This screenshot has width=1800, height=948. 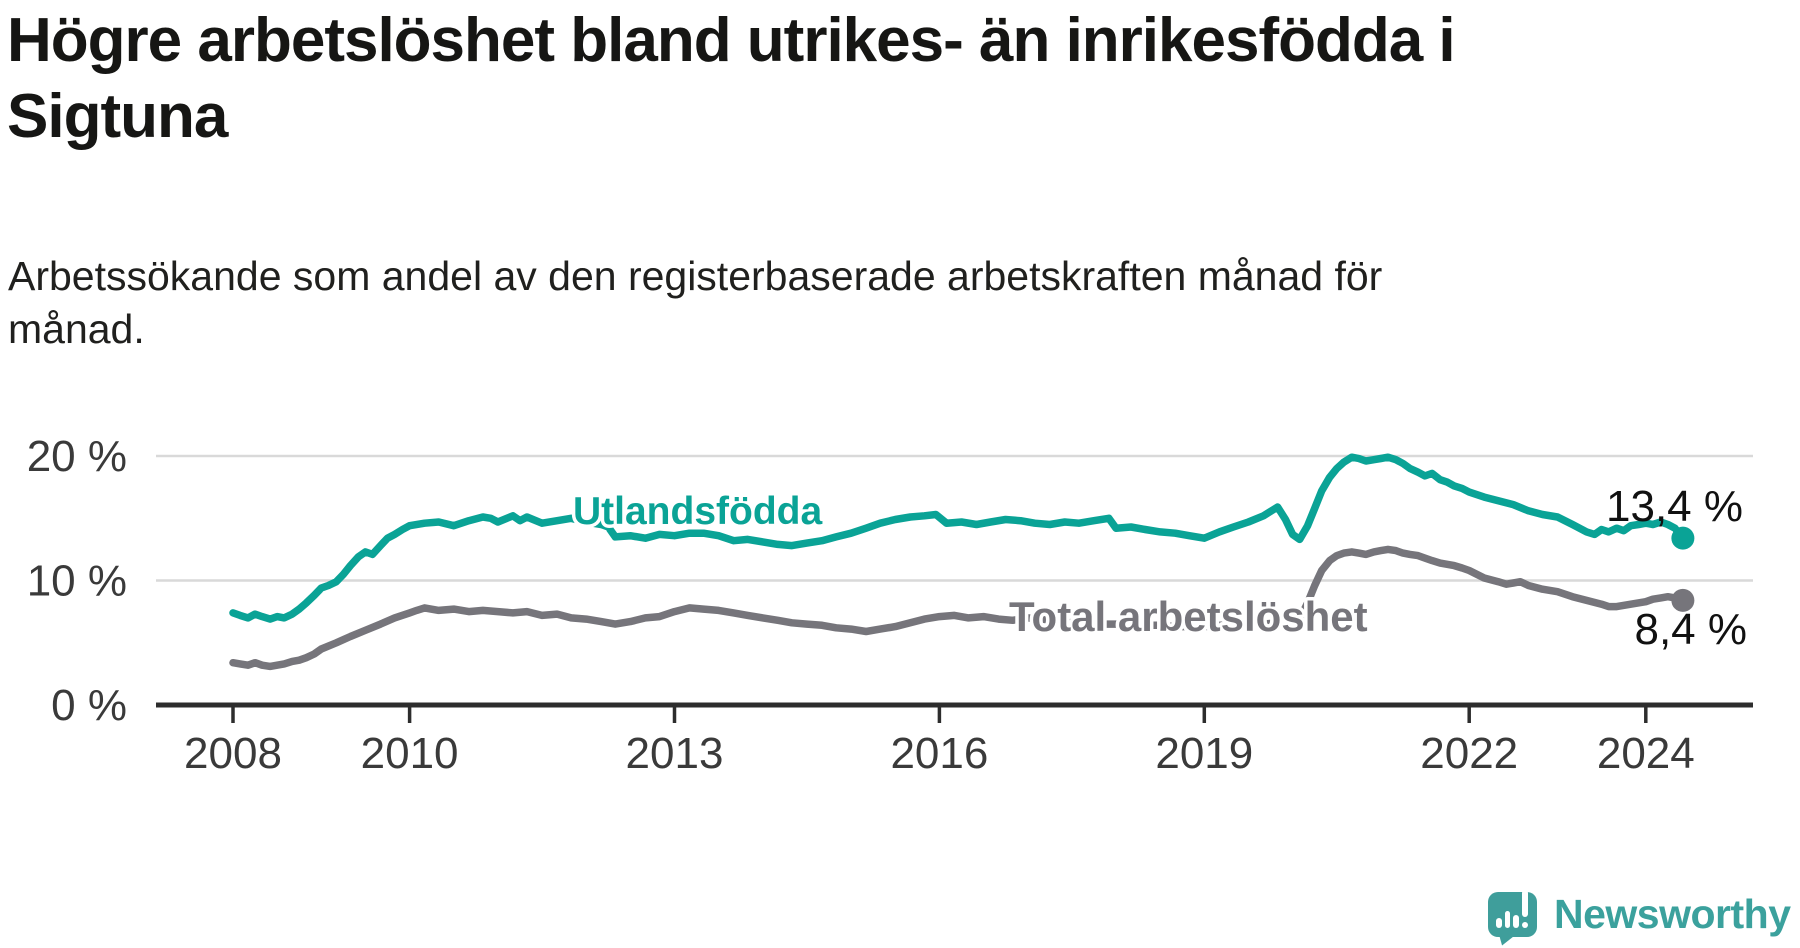 I want to click on logo-exclamation-dot-icon, so click(x=1525, y=924).